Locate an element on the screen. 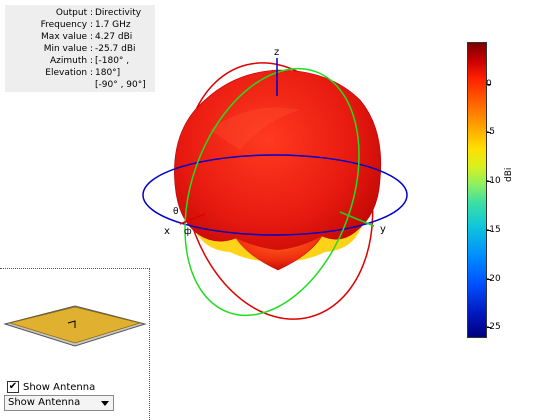 The width and height of the screenshot is (560, 420). colorbar-tick-label: -5 is located at coordinates (490, 132).